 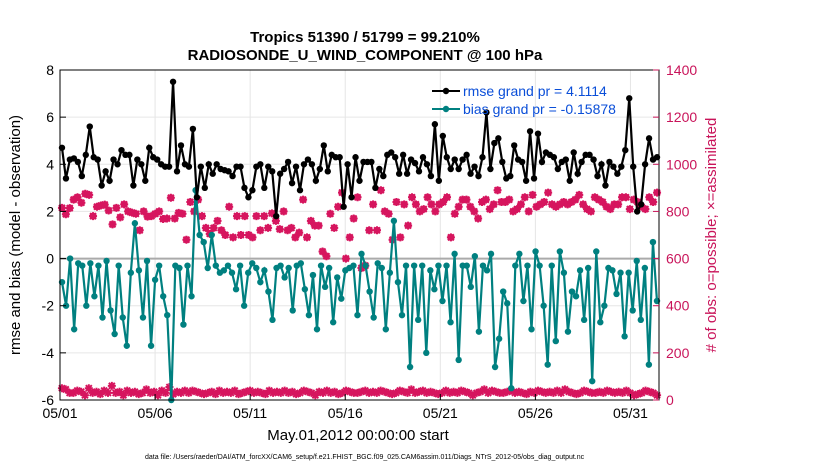 What do you see at coordinates (446, 91) in the screenshot?
I see `legend-rmse-marker` at bounding box center [446, 91].